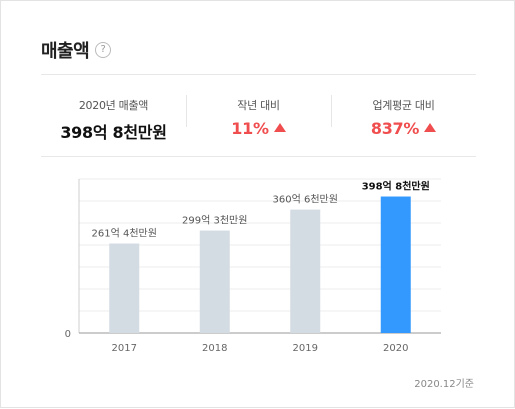 This screenshot has width=515, height=409. I want to click on summary-revenue: 2020년 매출액 398억 8천만원, so click(113, 118).